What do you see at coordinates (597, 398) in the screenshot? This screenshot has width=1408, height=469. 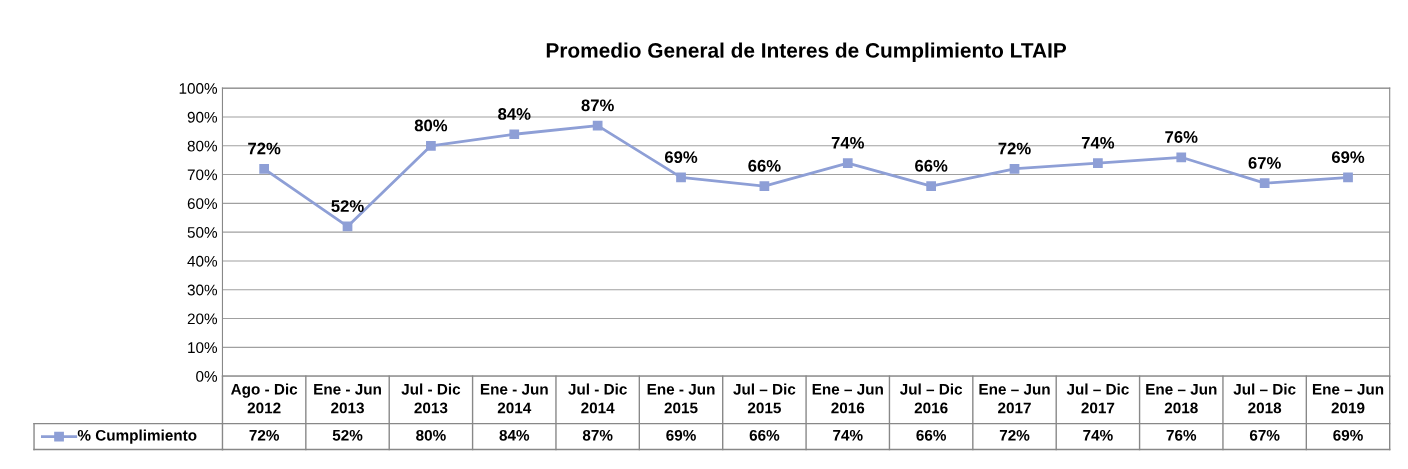 I see `x-tick-label: Jul - Dic 2014` at bounding box center [597, 398].